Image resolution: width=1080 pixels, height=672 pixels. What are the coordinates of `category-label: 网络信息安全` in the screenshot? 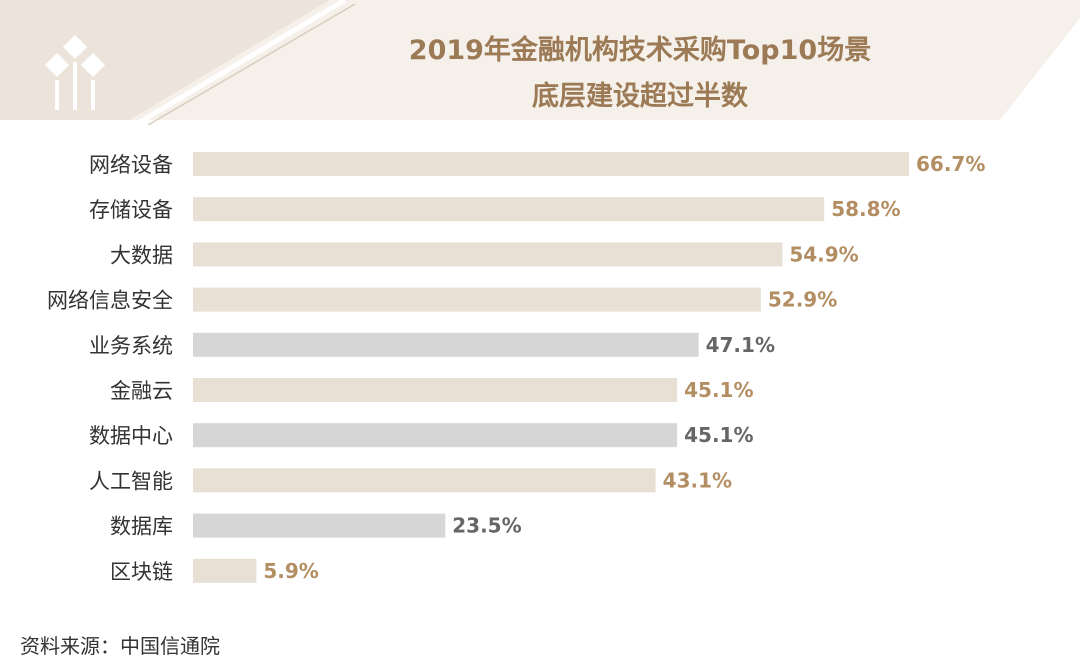 It's located at (110, 301).